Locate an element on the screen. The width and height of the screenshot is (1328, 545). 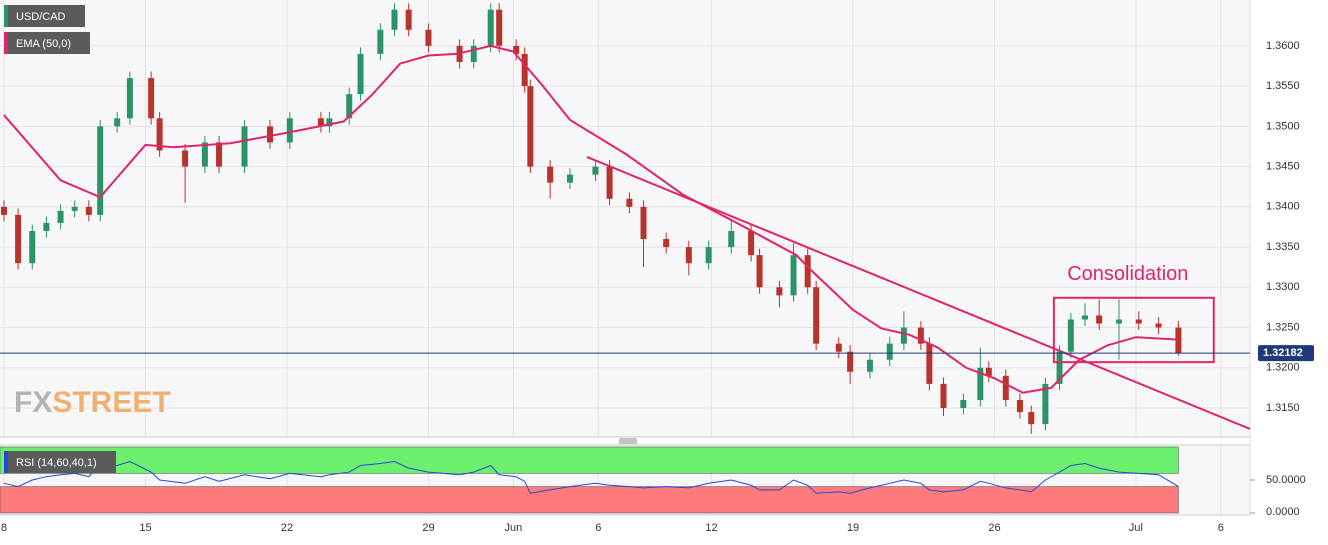
annotation: Consolidation is located at coordinates (1127, 274).